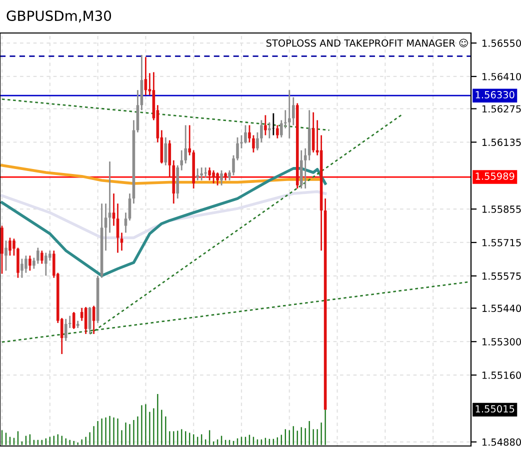 The height and width of the screenshot is (456, 521). What do you see at coordinates (367, 43) in the screenshot?
I see `annotation: STOPLOSS AND TAKEPROFIT MANAGER ☺` at bounding box center [367, 43].